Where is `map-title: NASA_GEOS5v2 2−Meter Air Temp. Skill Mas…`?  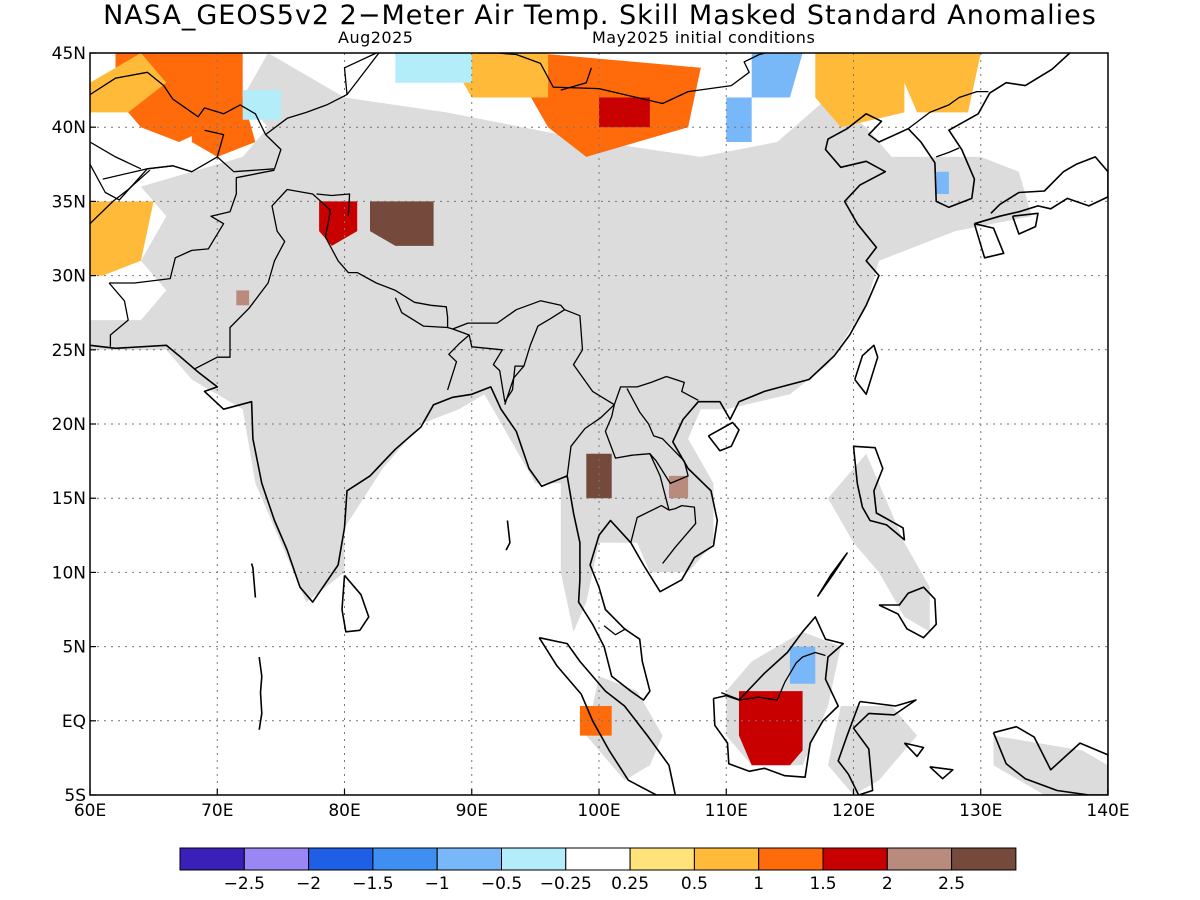
map-title: NASA_GEOS5v2 2−Meter Air Temp. Skill Mas… is located at coordinates (600, 15).